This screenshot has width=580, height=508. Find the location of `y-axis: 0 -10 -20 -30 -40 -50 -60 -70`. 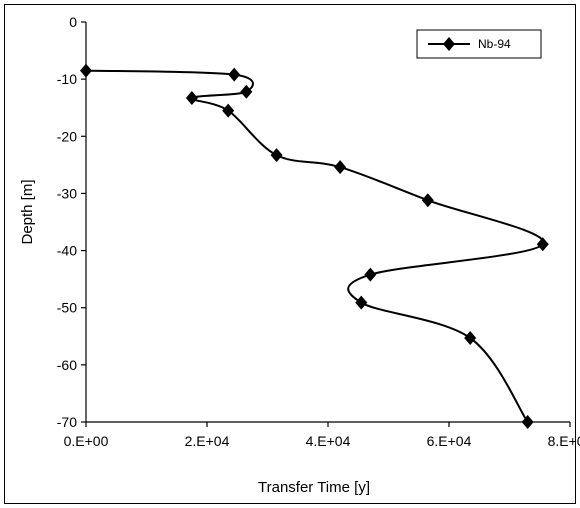

y-axis: 0 -10 -20 -30 -40 -50 -60 -70 is located at coordinates (72, 222).